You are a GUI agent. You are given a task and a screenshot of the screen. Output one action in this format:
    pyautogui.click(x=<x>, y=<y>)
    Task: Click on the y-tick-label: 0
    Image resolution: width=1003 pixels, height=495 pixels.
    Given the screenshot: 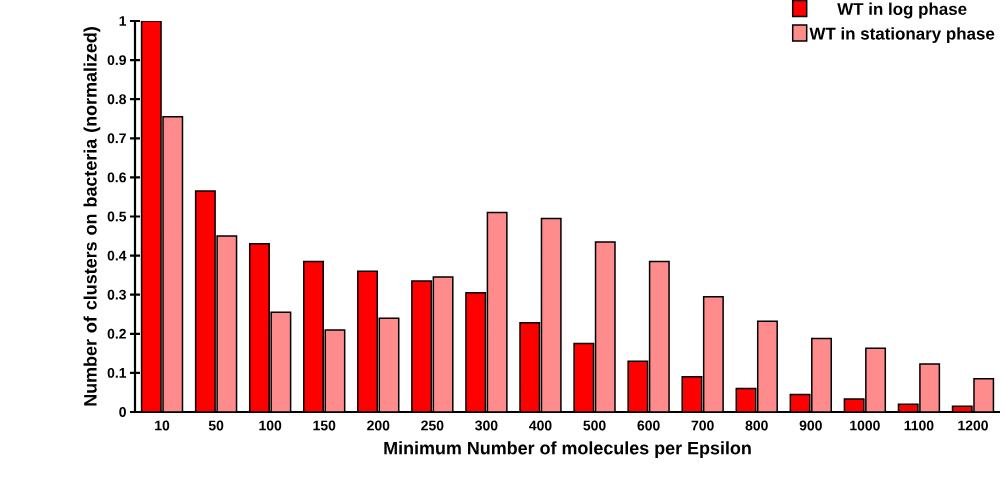 What is the action you would take?
    pyautogui.click(x=122, y=412)
    